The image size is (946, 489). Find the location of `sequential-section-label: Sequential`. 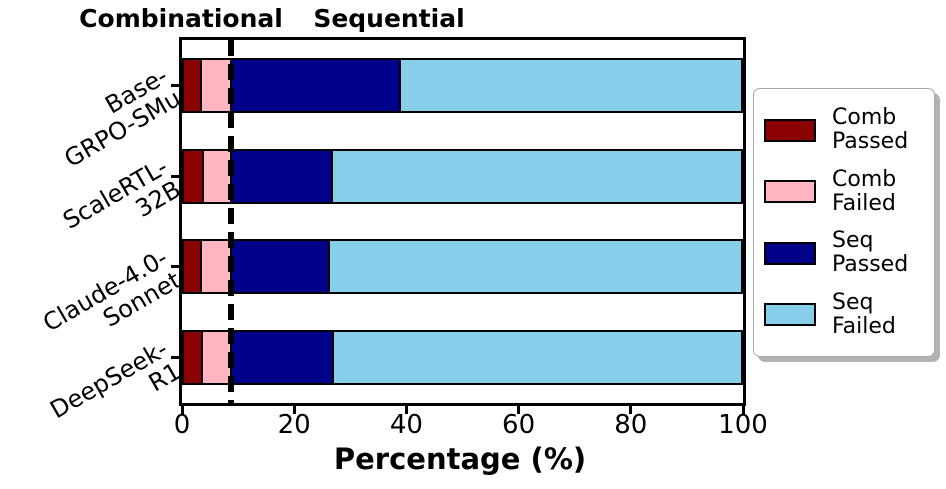

sequential-section-label: Sequential is located at coordinates (389, 18).